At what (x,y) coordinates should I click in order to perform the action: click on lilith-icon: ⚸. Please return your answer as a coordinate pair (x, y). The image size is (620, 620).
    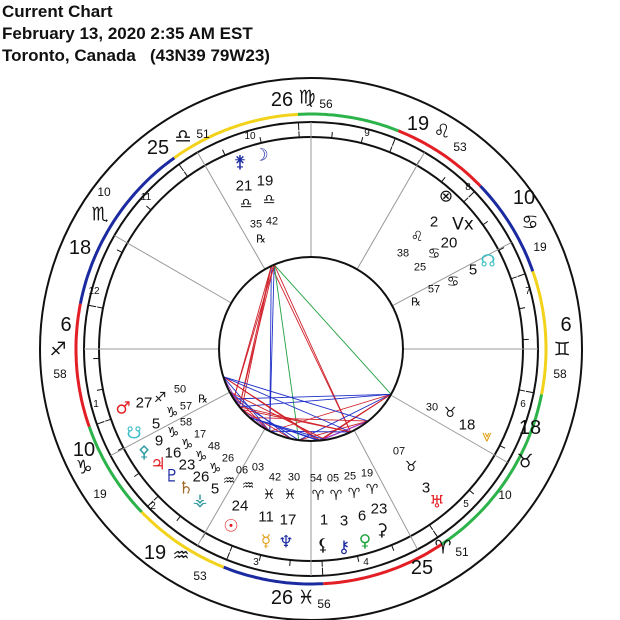
    Looking at the image, I should click on (323, 545).